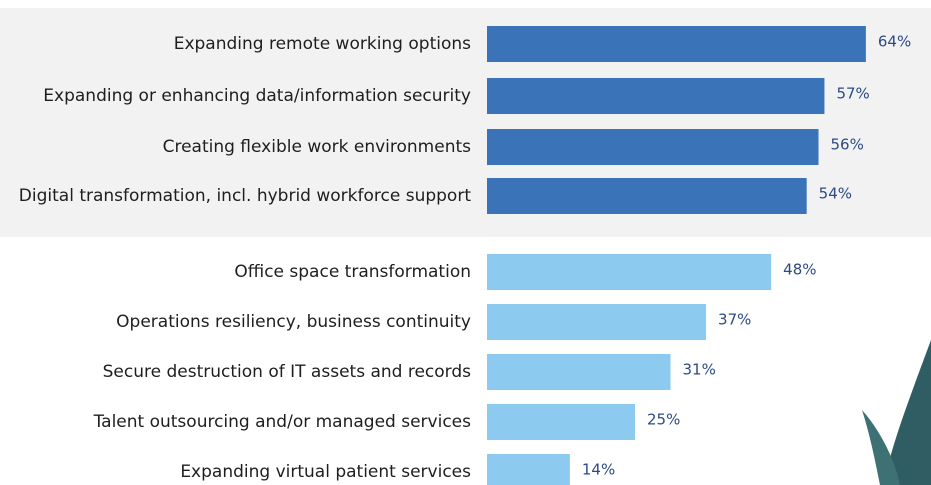 Image resolution: width=931 pixels, height=485 pixels. What do you see at coordinates (835, 194) in the screenshot?
I see `value-label: 54%` at bounding box center [835, 194].